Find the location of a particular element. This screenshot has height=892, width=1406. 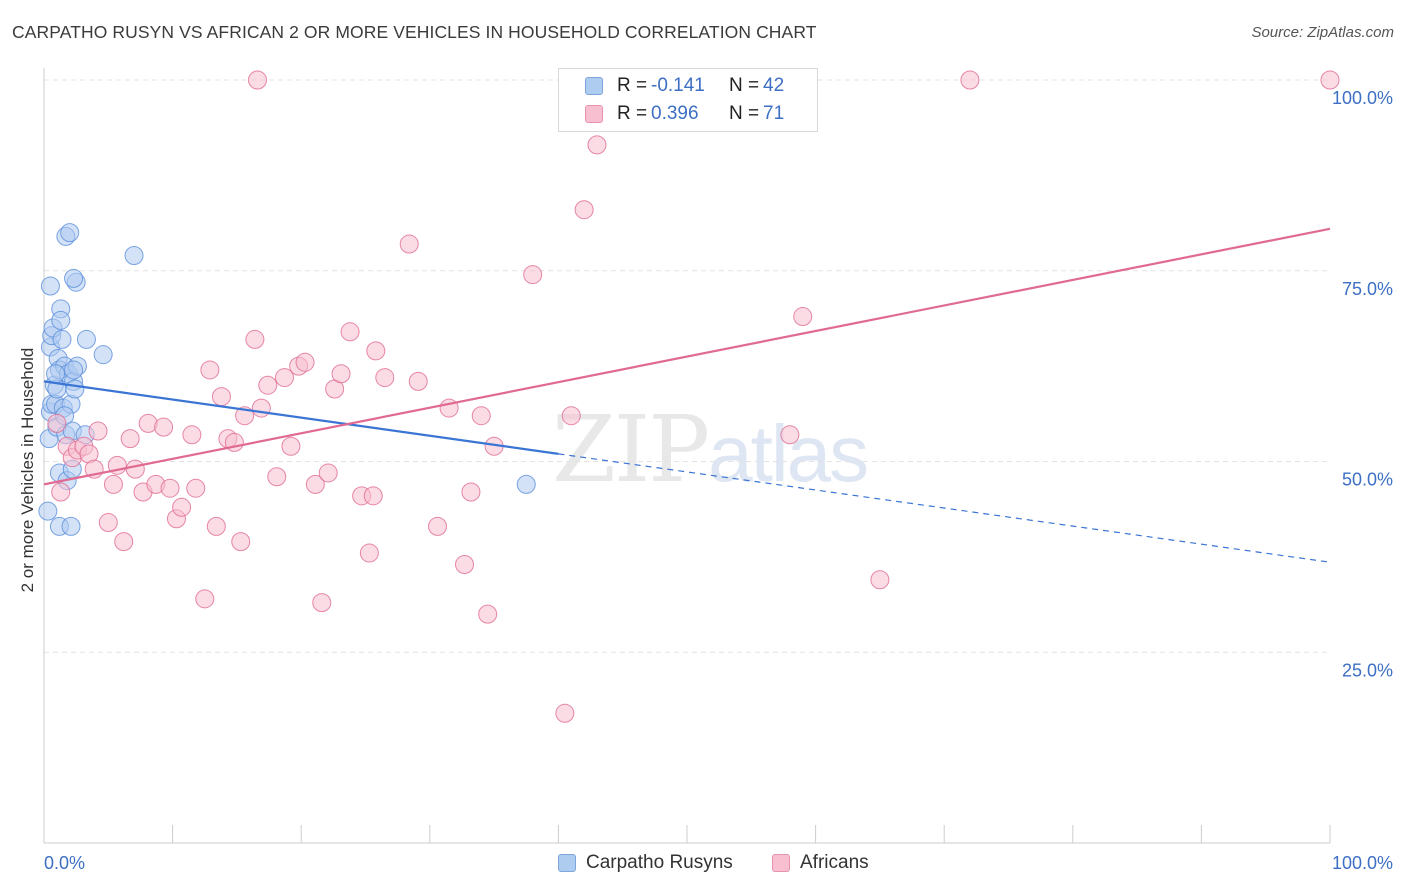

rusyns-legend-label: Carpatho Rusyns is located at coordinates (659, 862).